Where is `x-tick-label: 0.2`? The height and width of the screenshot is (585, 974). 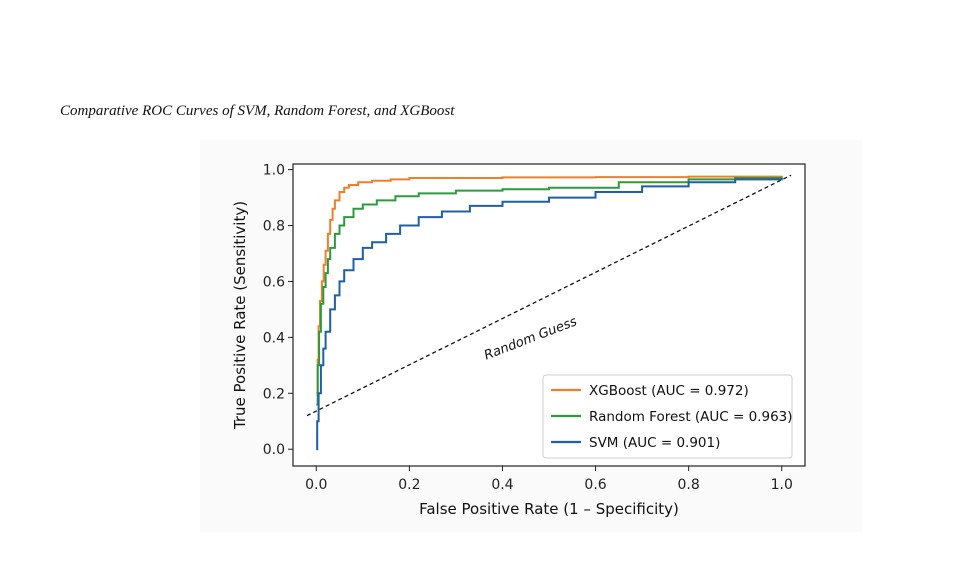 x-tick-label: 0.2 is located at coordinates (409, 485).